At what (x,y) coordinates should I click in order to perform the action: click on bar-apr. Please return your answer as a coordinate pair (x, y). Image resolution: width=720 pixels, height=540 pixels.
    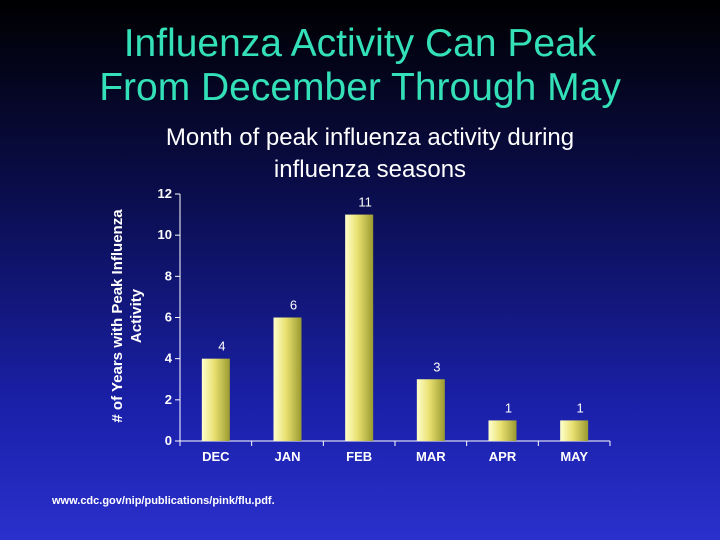
    Looking at the image, I should click on (502, 430).